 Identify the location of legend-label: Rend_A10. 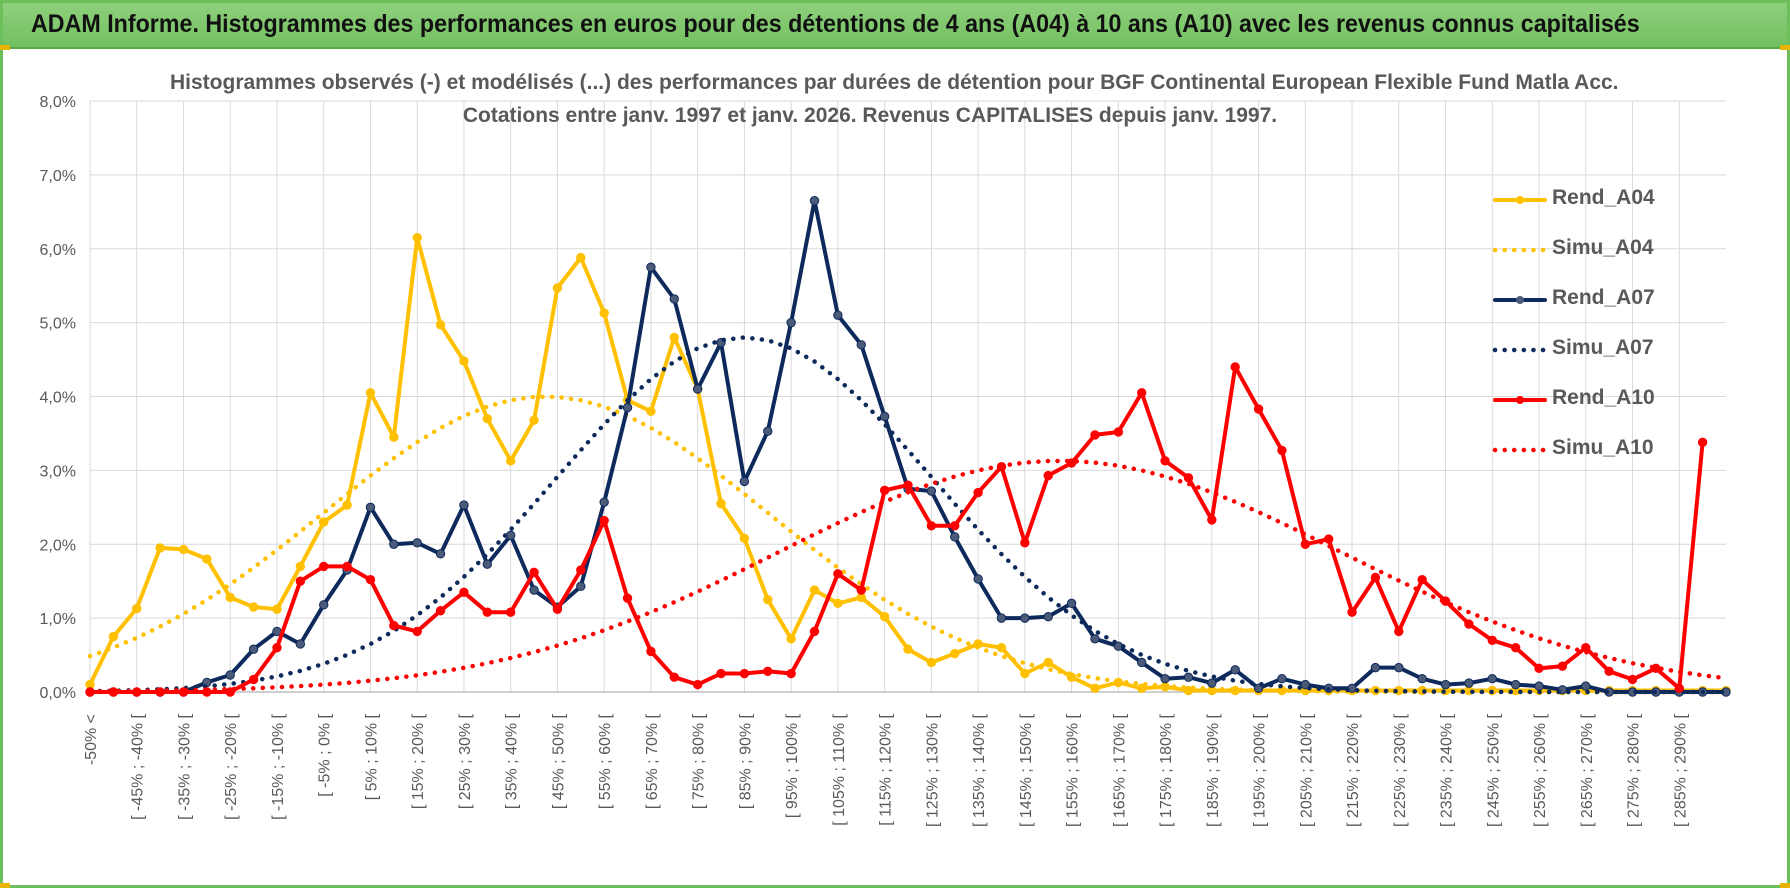
(1603, 397).